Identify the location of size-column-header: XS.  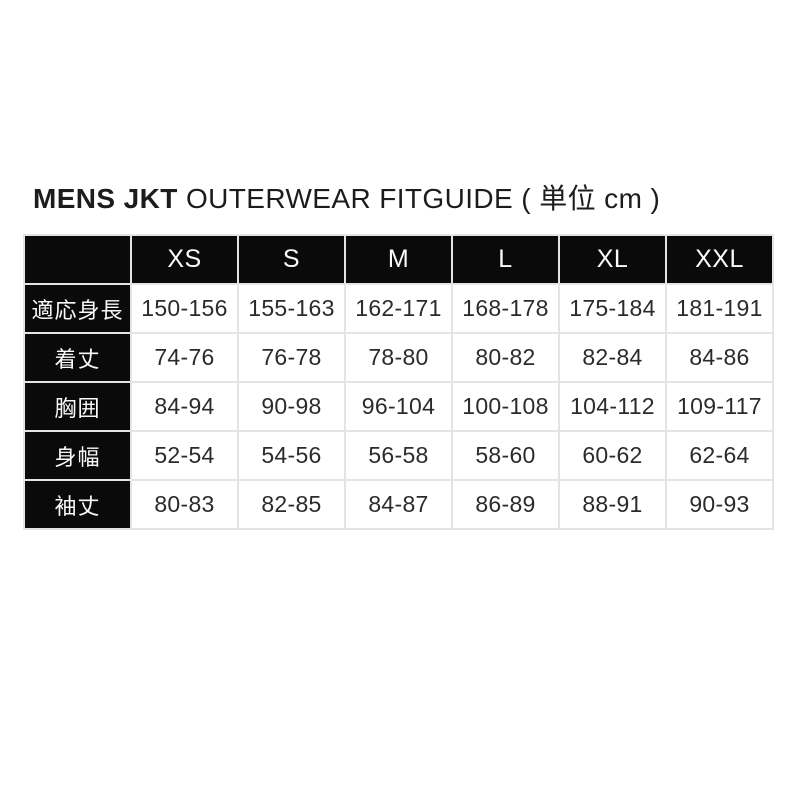
(184, 259).